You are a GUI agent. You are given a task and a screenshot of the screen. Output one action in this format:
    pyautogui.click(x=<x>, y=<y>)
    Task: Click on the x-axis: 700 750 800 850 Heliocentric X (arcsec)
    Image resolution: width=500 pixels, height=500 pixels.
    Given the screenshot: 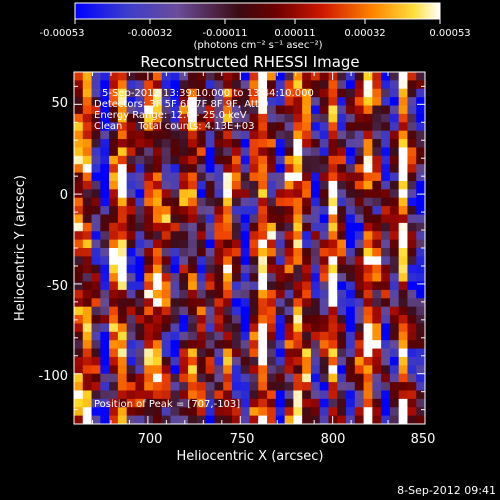 What is the action you would take?
    pyautogui.click(x=287, y=448)
    